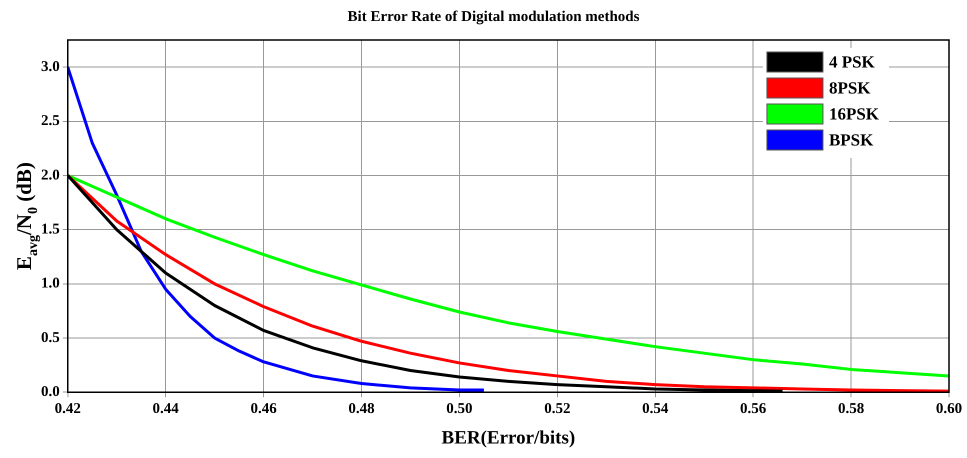 This screenshot has width=967, height=458. Describe the element at coordinates (655, 409) in the screenshot. I see `x-tick-label: 0.54` at that location.